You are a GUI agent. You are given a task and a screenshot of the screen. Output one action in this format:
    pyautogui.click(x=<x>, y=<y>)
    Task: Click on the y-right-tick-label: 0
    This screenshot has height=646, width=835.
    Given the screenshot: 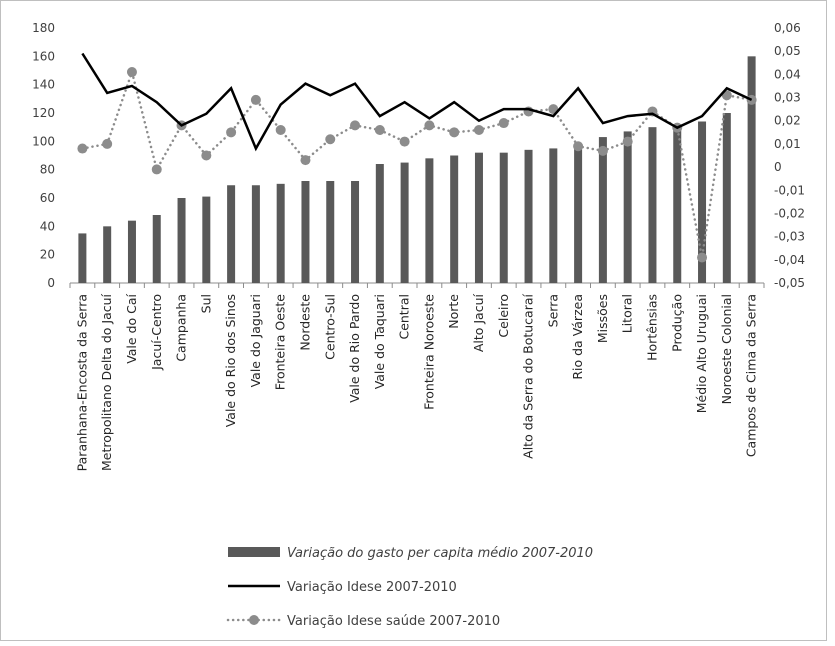 What is the action you would take?
    pyautogui.click(x=778, y=167)
    